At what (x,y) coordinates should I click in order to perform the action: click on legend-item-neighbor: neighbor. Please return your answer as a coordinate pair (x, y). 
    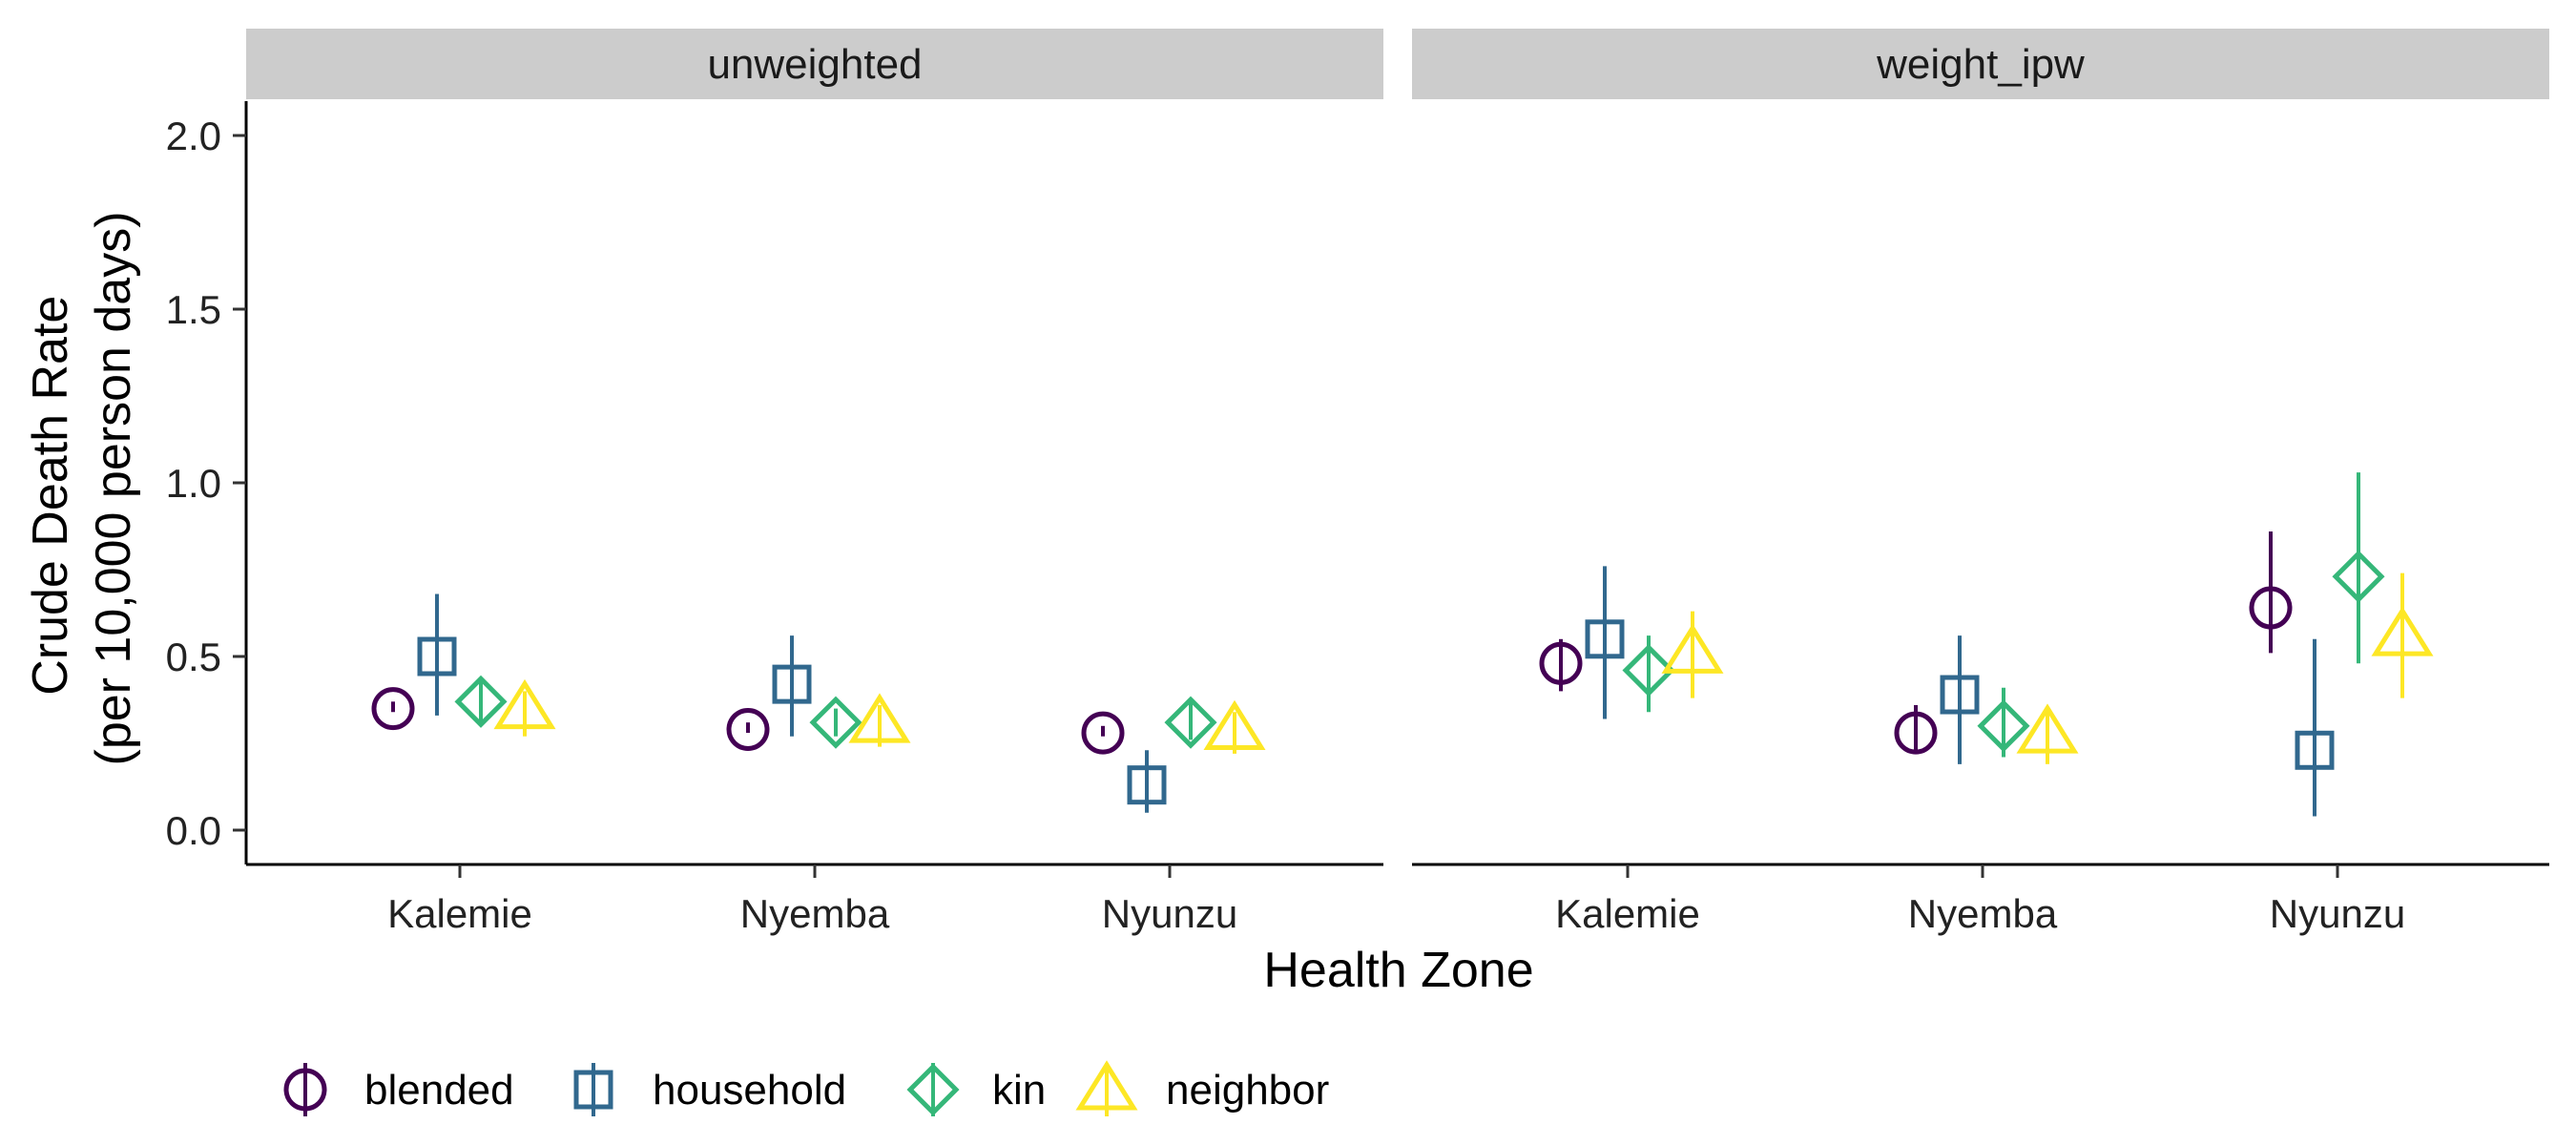
    Looking at the image, I should click on (1202, 1088).